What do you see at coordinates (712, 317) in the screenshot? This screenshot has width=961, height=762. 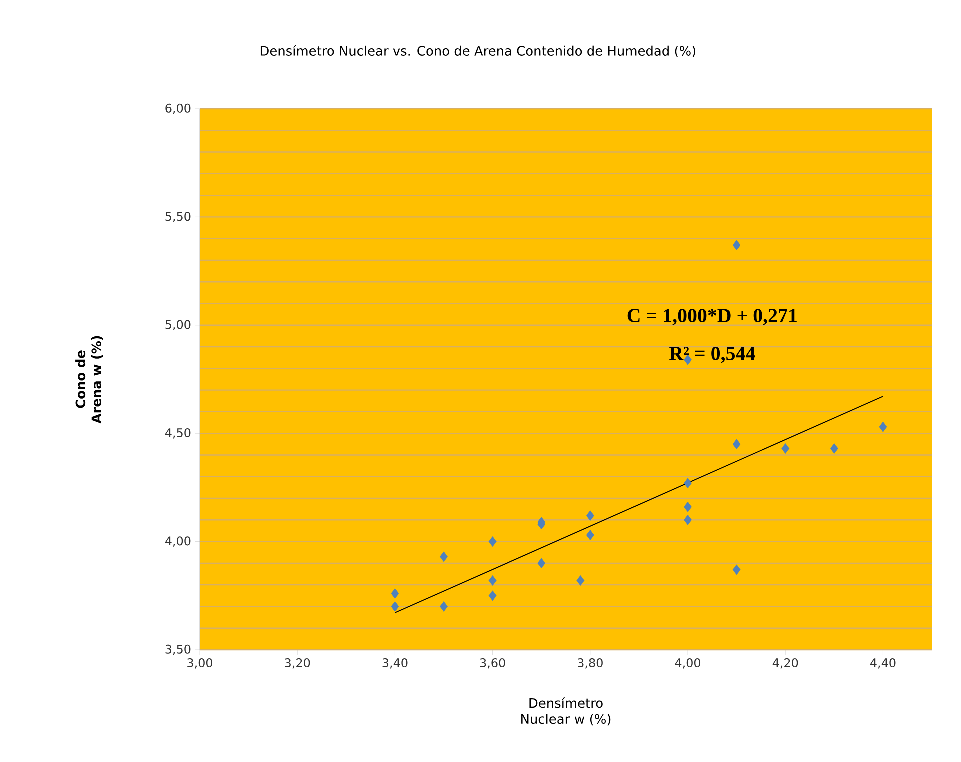 I see `annotation: C = 1,000*D + 0,271` at bounding box center [712, 317].